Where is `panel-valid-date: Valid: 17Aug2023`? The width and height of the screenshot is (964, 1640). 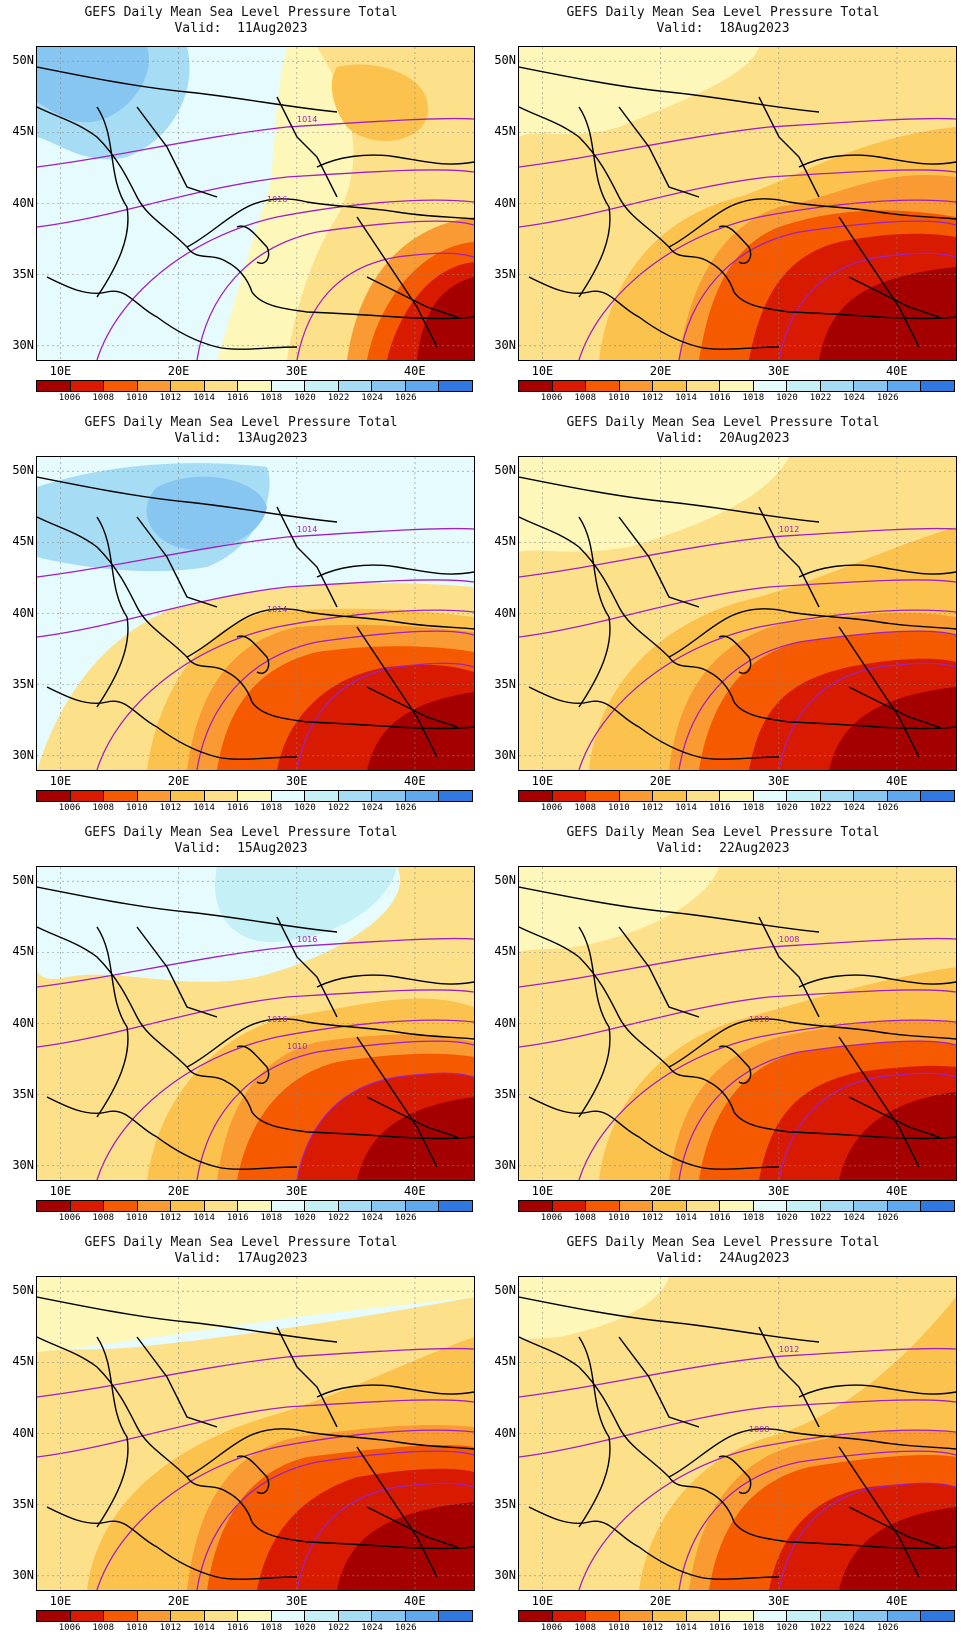 panel-valid-date: Valid: 17Aug2023 is located at coordinates (241, 1258).